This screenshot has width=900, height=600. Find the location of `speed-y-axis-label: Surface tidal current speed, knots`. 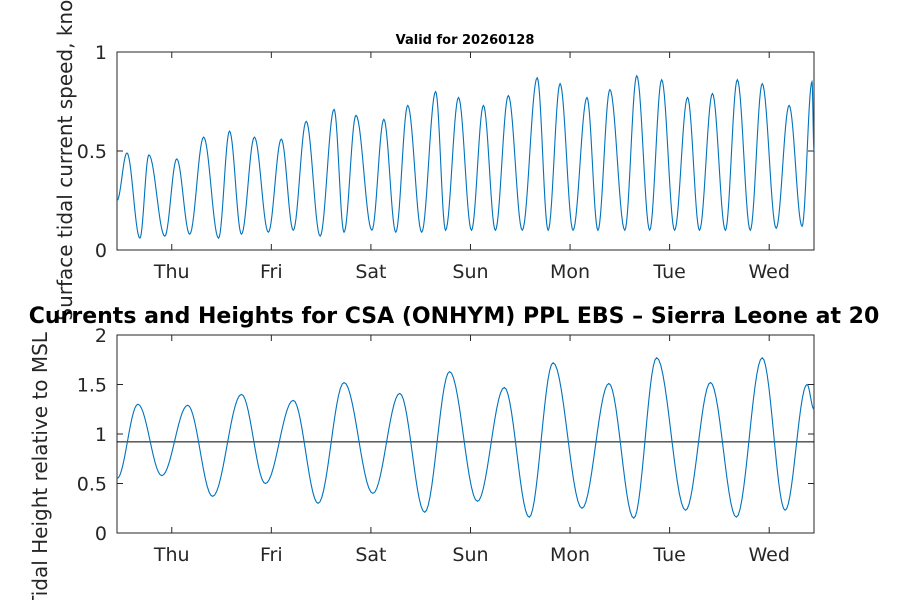

speed-y-axis-label: Surface tidal current speed, knots is located at coordinates (65, 160).